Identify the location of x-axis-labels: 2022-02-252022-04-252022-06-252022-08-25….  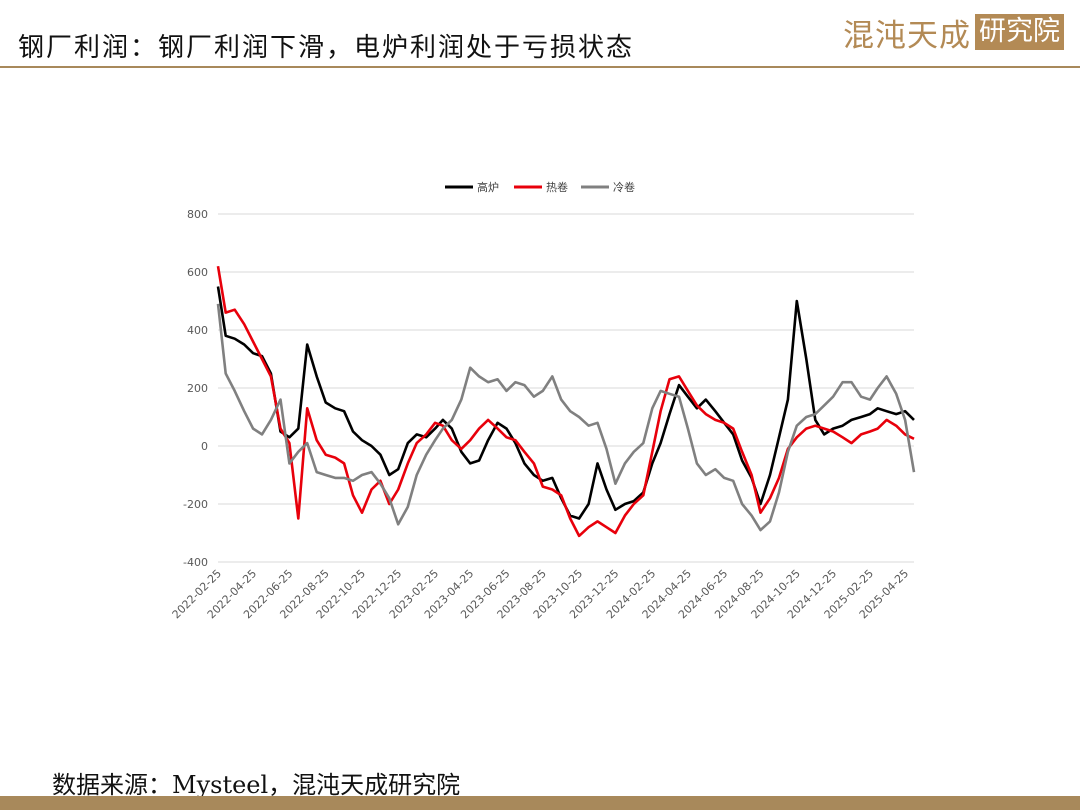
(540, 594).